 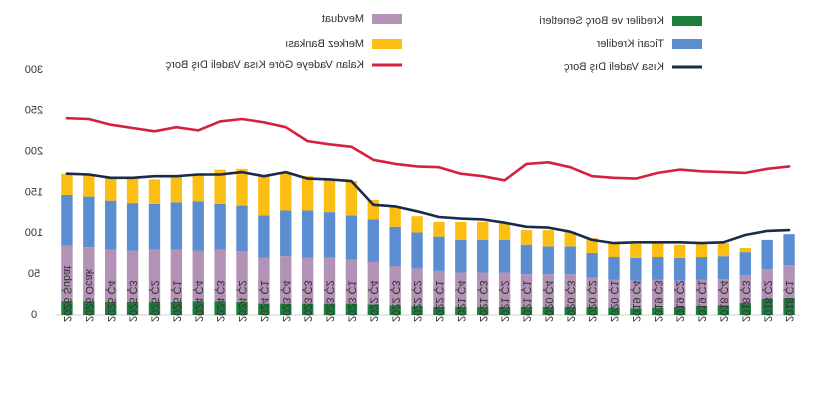 I want to click on legend-swatch, so click(x=687, y=44).